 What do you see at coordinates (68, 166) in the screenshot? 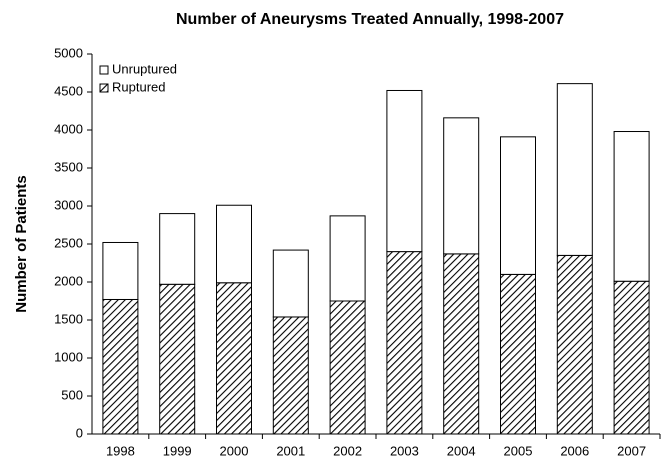
I see `y-tick-label: 3500` at bounding box center [68, 166].